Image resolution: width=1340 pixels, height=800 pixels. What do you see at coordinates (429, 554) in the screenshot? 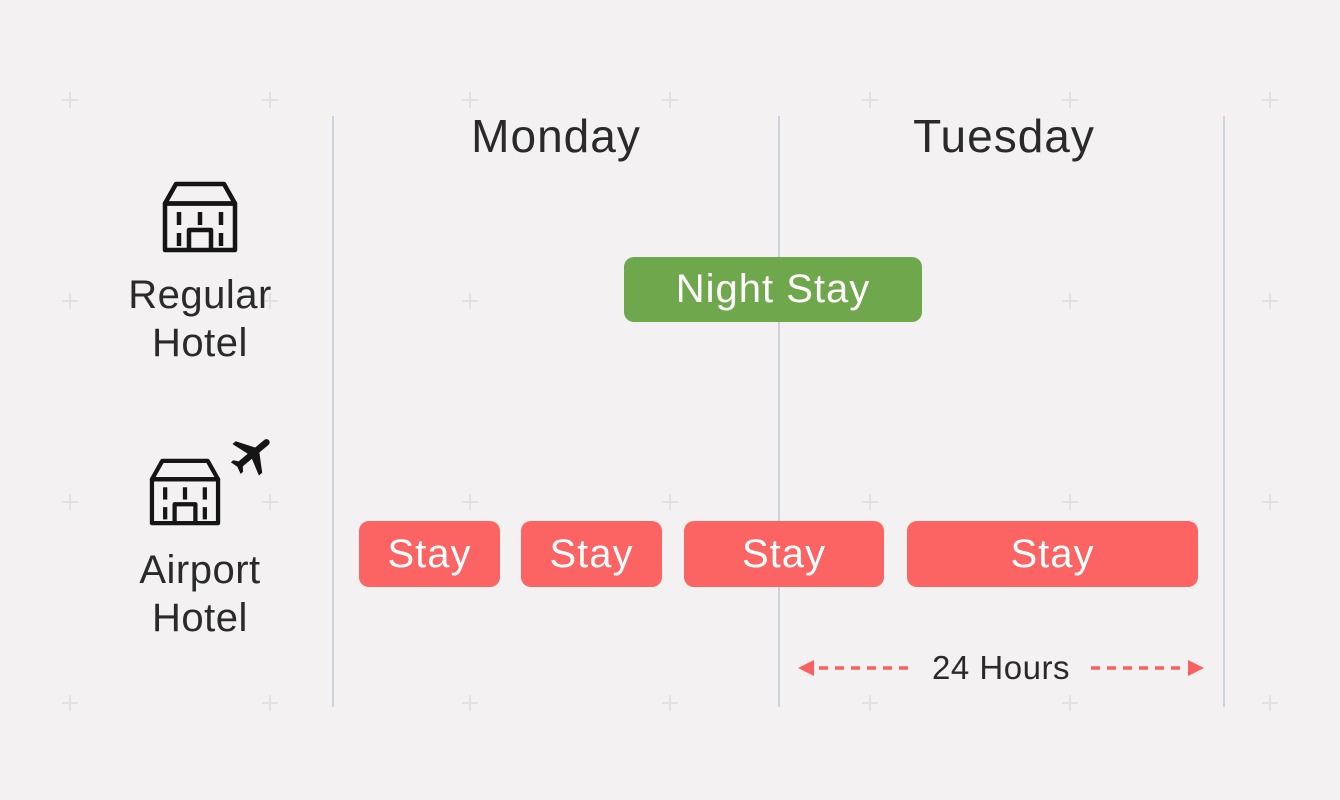
I see `stay-band-1: Stay` at bounding box center [429, 554].